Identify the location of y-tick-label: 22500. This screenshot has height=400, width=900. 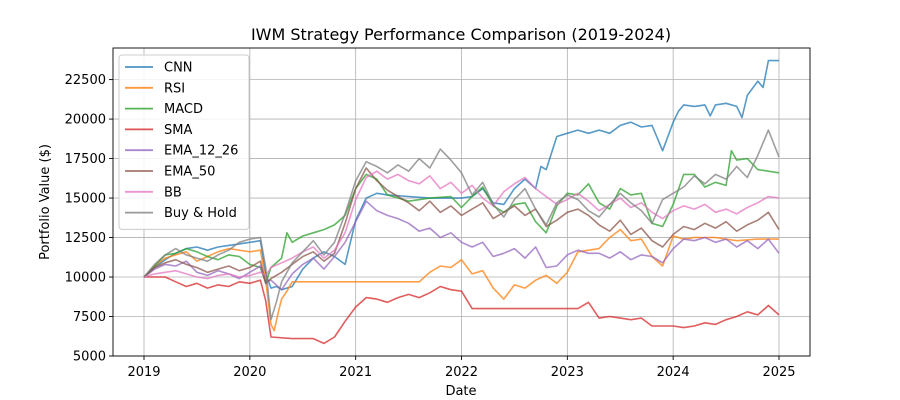
(85, 80).